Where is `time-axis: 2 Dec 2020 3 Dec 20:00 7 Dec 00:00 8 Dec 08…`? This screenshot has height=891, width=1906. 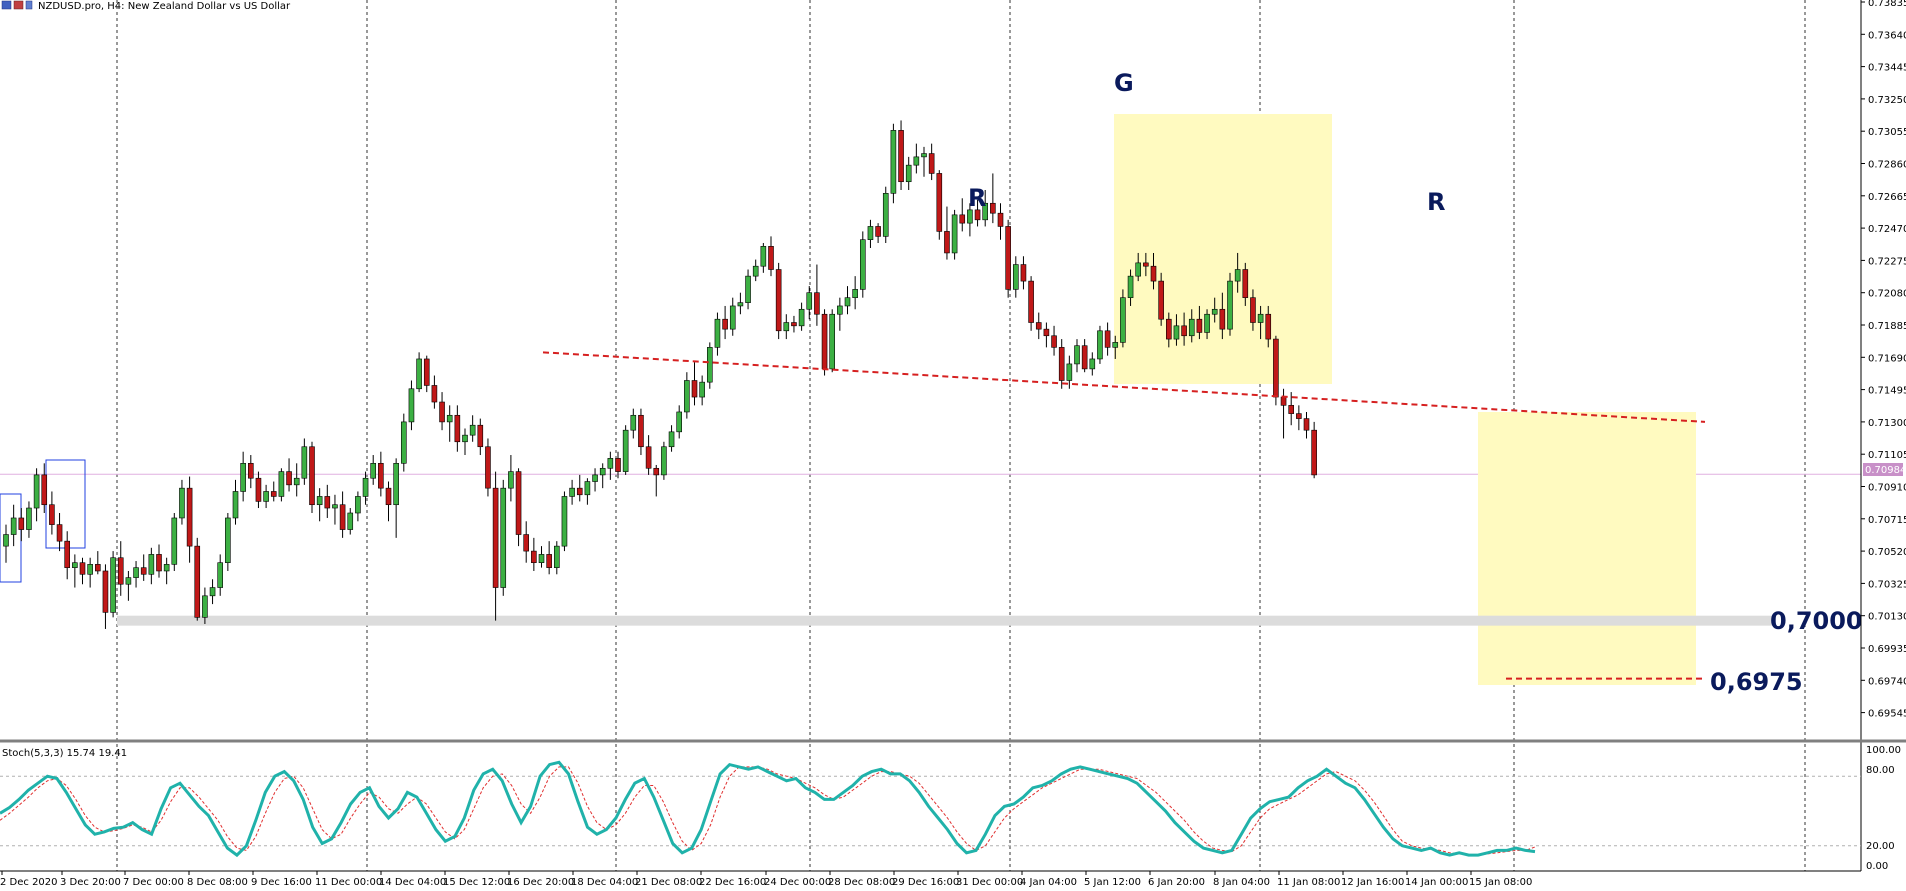 time-axis: 2 Dec 2020 3 Dec 20:00 7 Dec 00:00 8 Dec 08… is located at coordinates (766, 879).